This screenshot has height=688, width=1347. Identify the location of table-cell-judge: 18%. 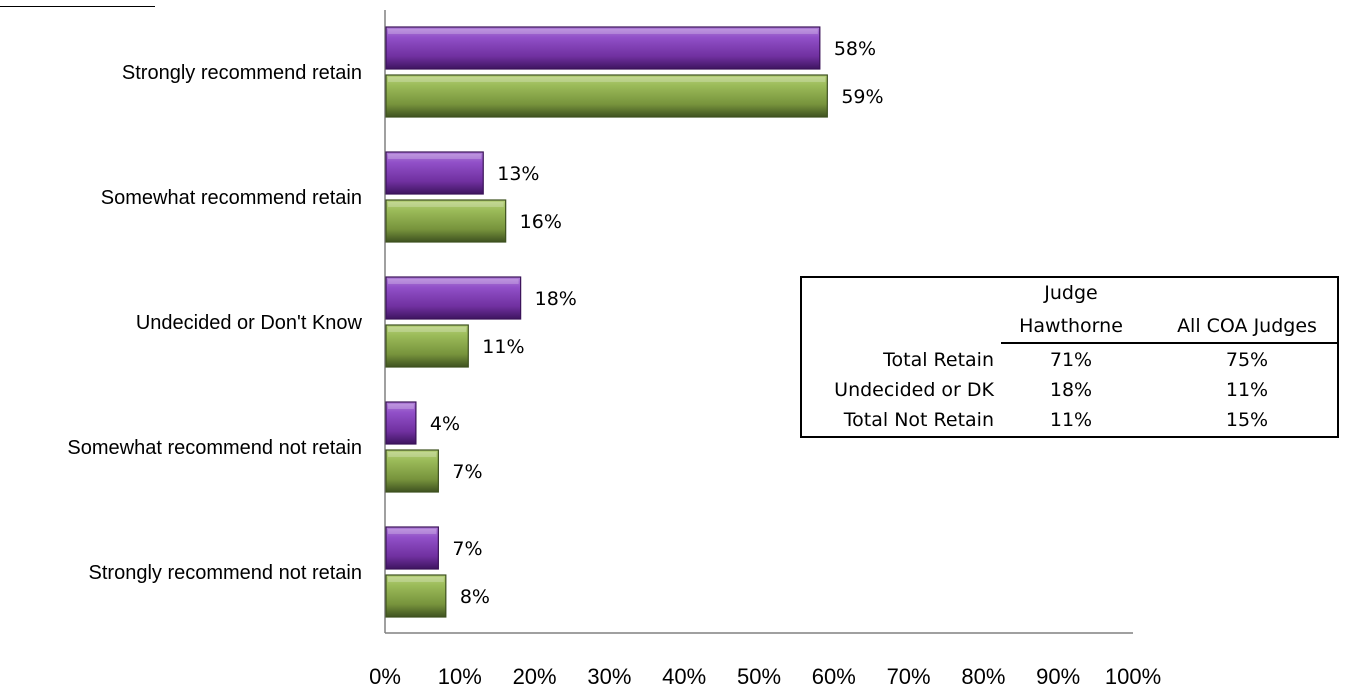
(1071, 390).